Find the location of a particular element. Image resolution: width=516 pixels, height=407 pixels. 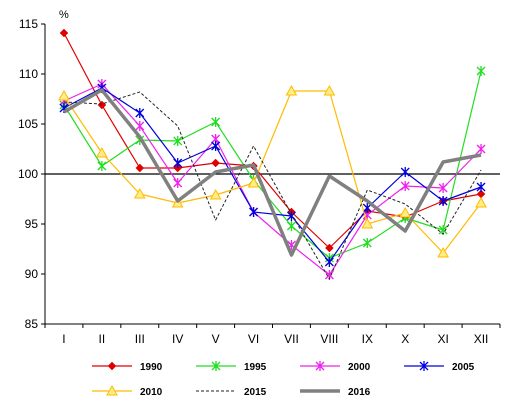

x-tick-label: VII is located at coordinates (291, 339).